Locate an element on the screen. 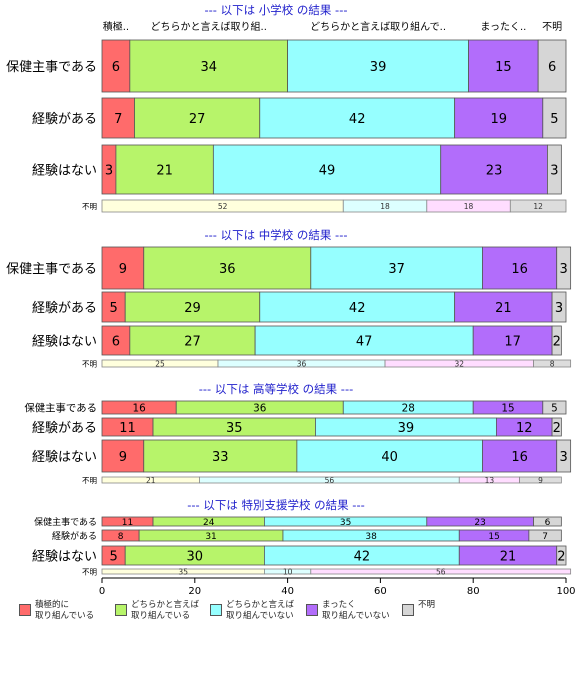 The image size is (580, 694). column-header-5: 不明 is located at coordinates (552, 27).